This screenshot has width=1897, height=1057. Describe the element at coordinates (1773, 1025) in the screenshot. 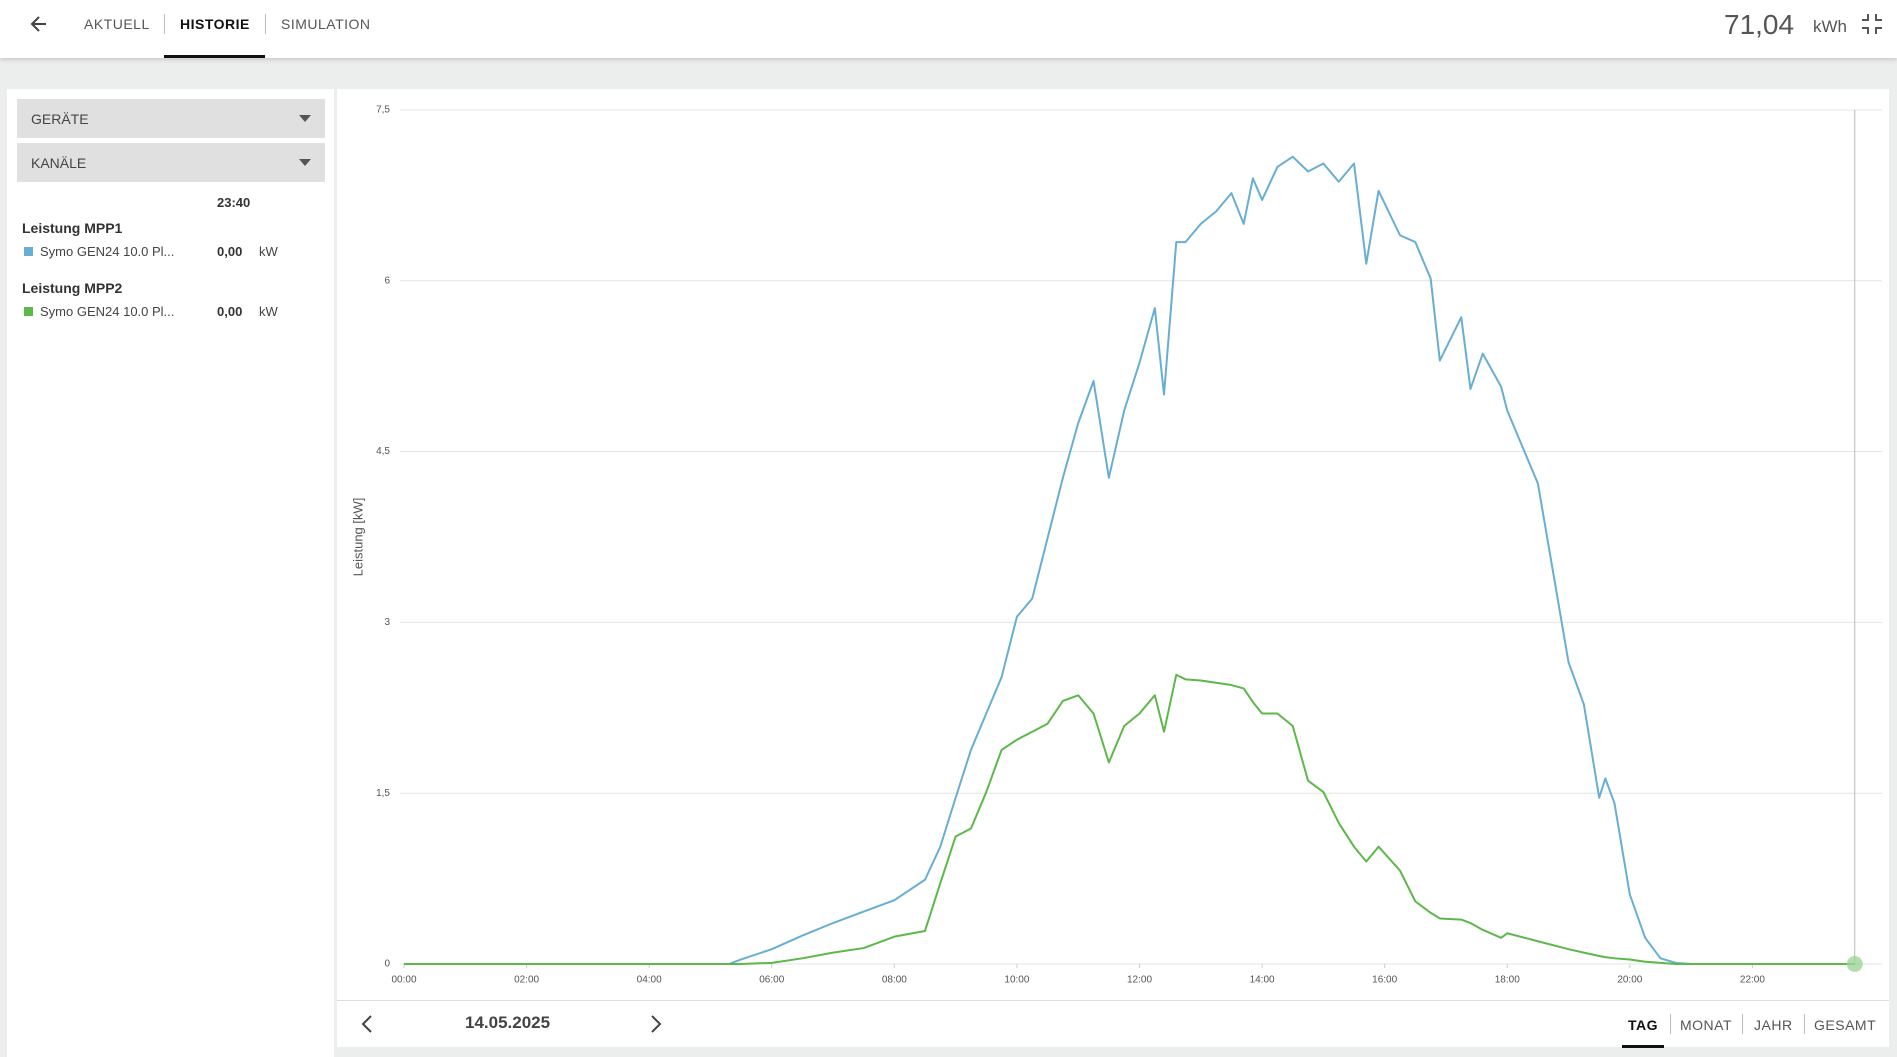

I see `period-tab: JAHR` at that location.